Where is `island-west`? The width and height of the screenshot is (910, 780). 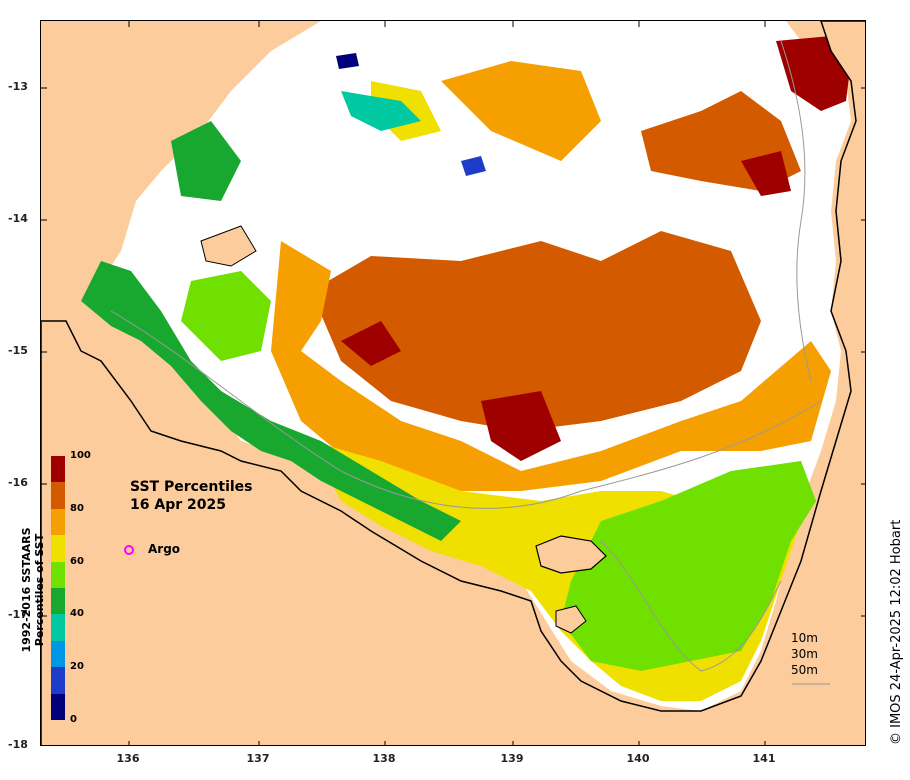
island-west is located at coordinates (228, 246).